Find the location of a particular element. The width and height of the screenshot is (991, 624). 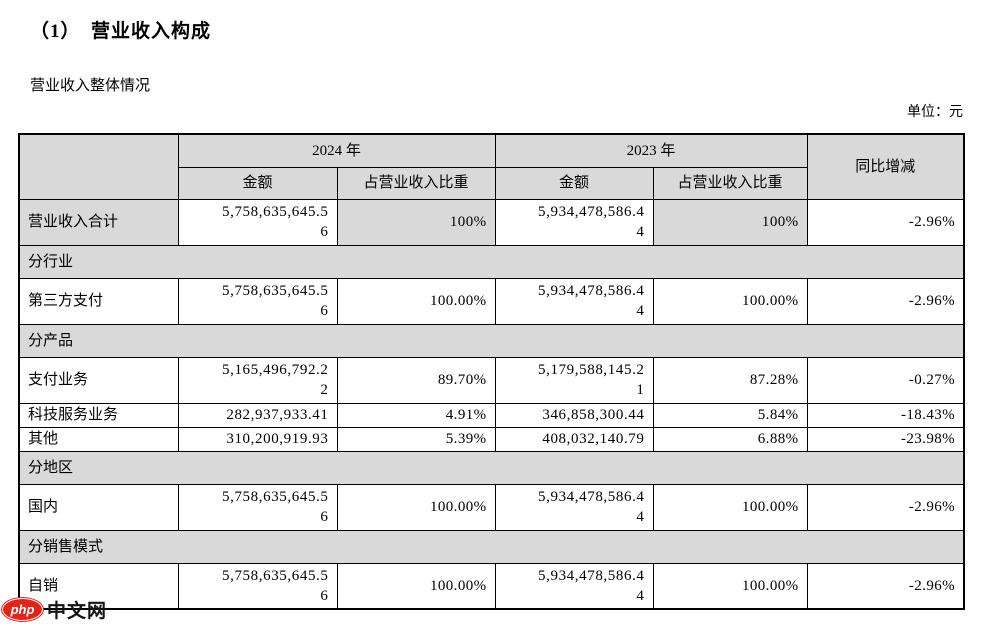

cell-domestic-amount-2023: 5,934,478,586.4 4 is located at coordinates (574, 507).